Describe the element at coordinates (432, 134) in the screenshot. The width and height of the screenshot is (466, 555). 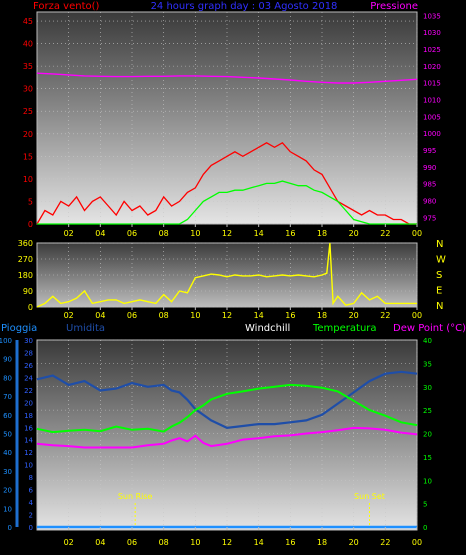
I see `y-right-tick-label: 1000` at that location.